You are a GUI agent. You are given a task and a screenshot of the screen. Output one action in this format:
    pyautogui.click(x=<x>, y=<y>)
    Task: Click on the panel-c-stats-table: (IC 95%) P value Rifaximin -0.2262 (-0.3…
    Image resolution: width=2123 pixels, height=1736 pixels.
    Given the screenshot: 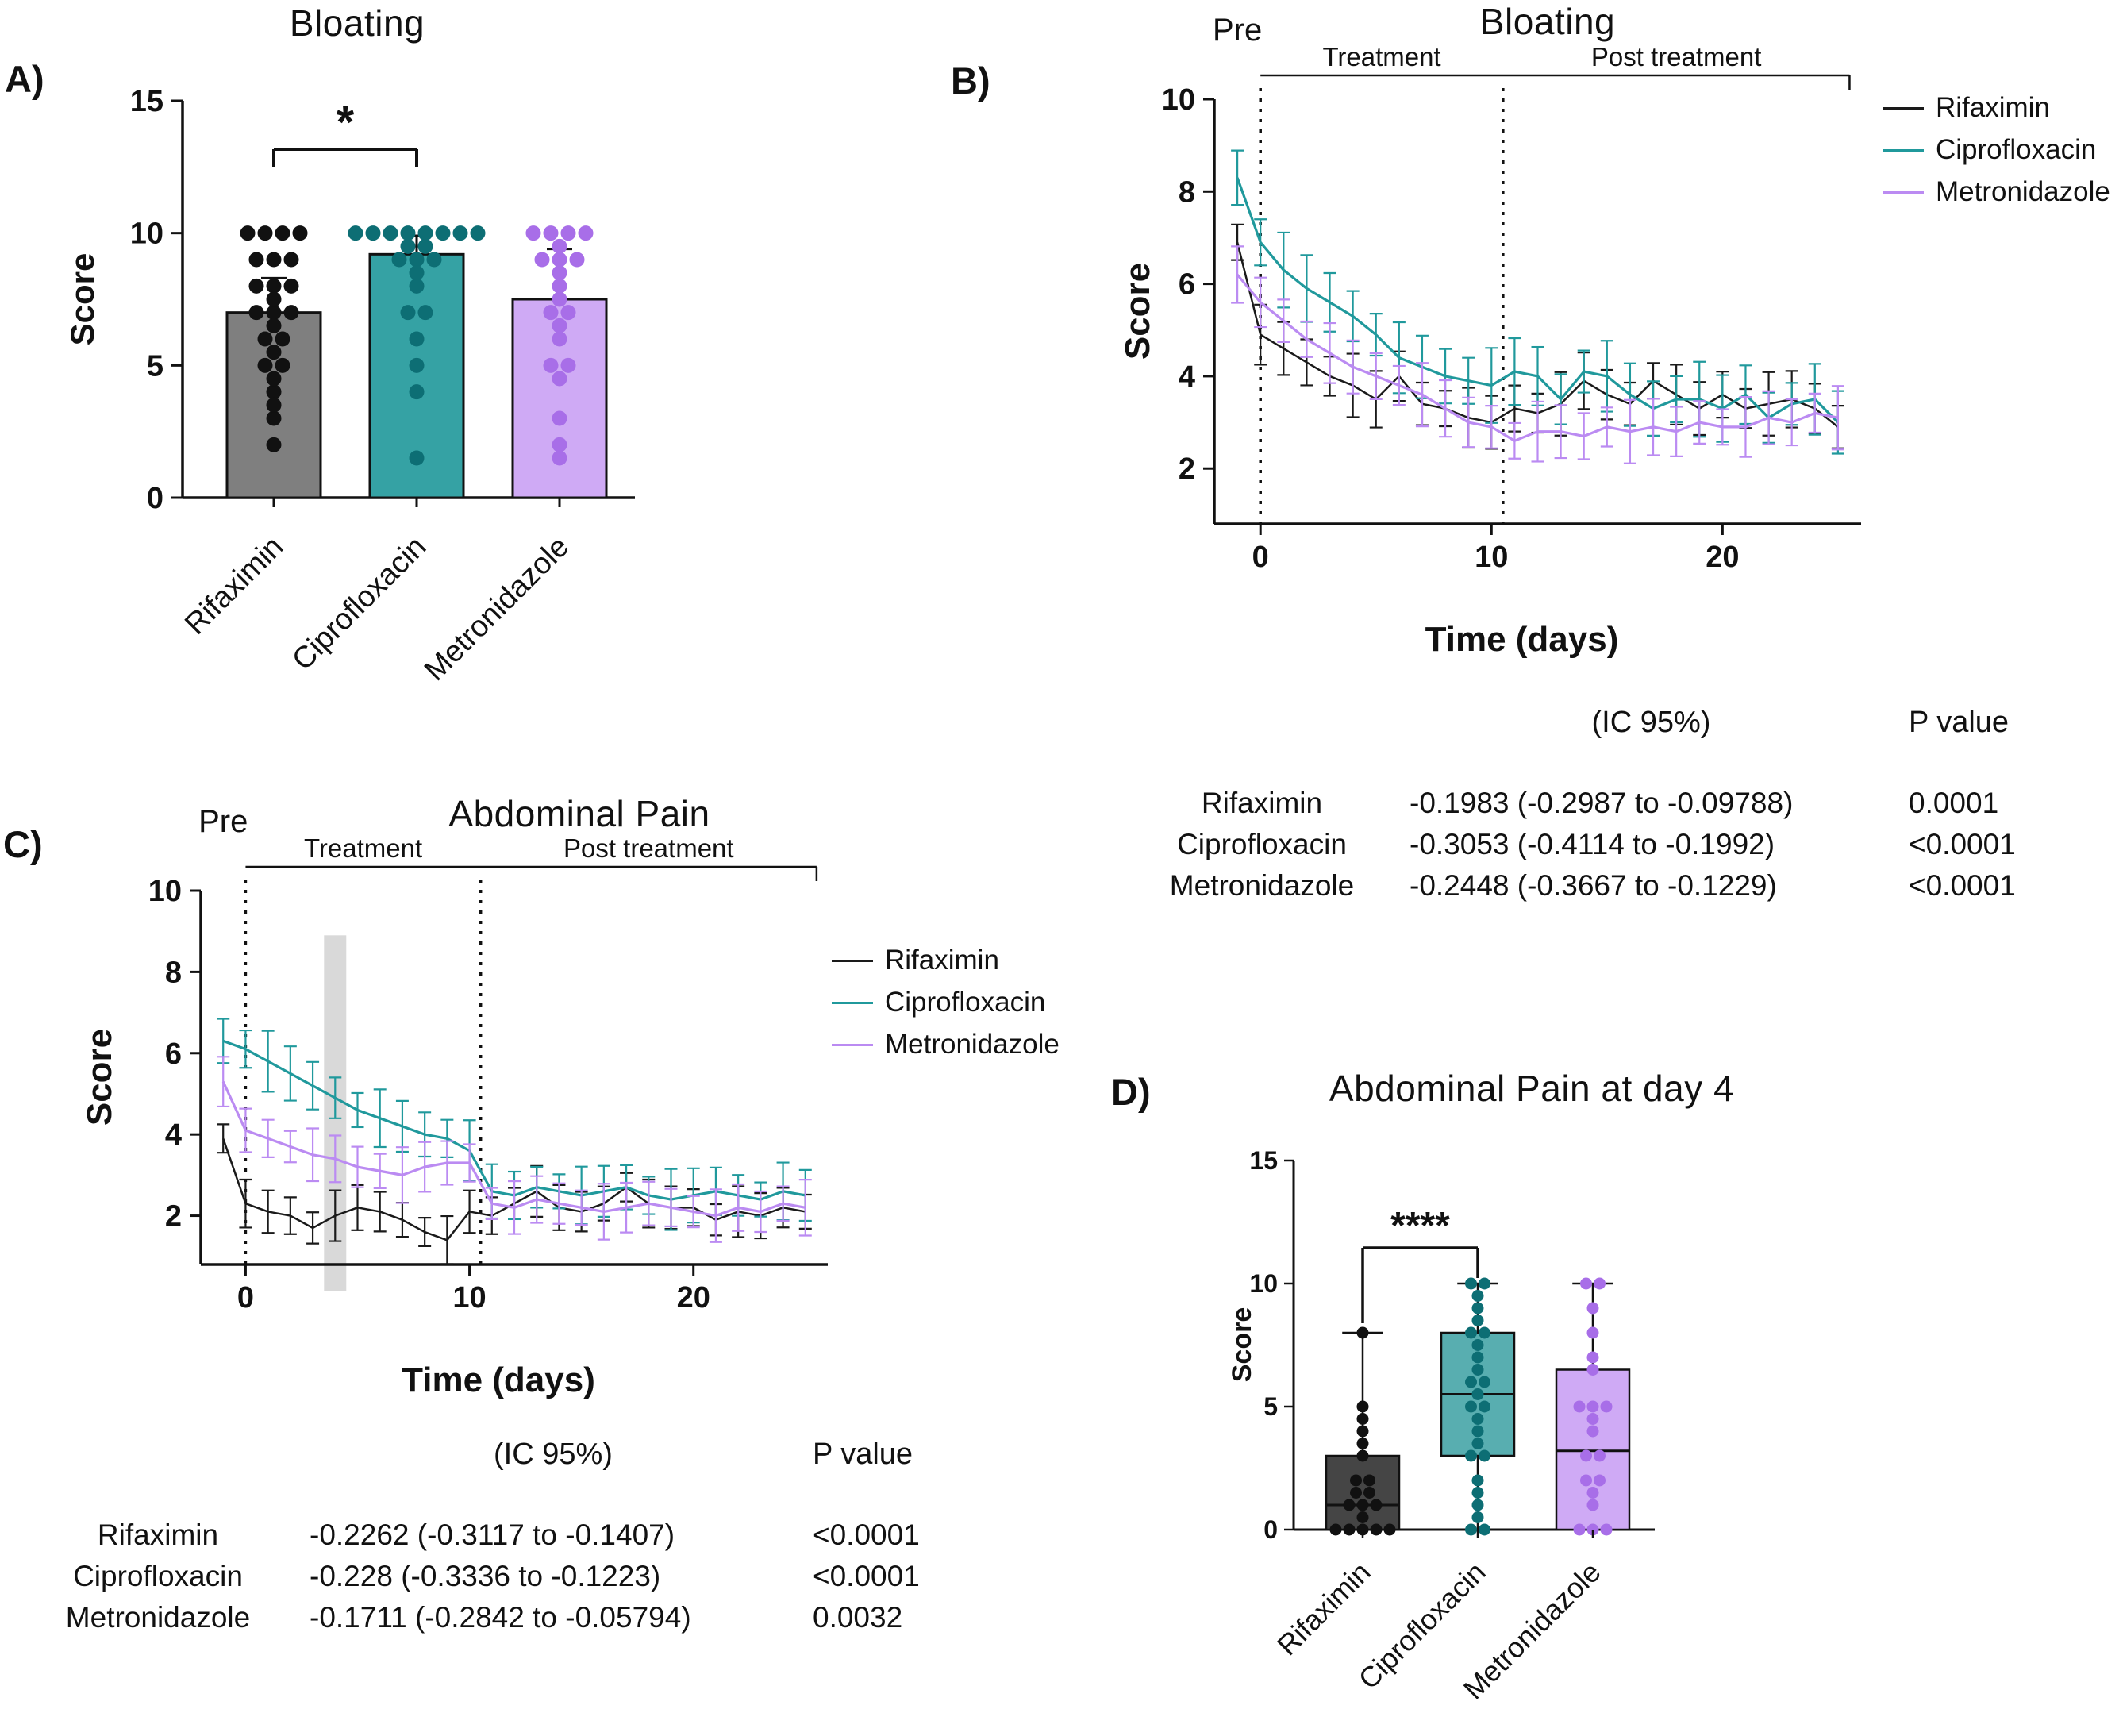 What is the action you would take?
    pyautogui.click(x=511, y=1536)
    